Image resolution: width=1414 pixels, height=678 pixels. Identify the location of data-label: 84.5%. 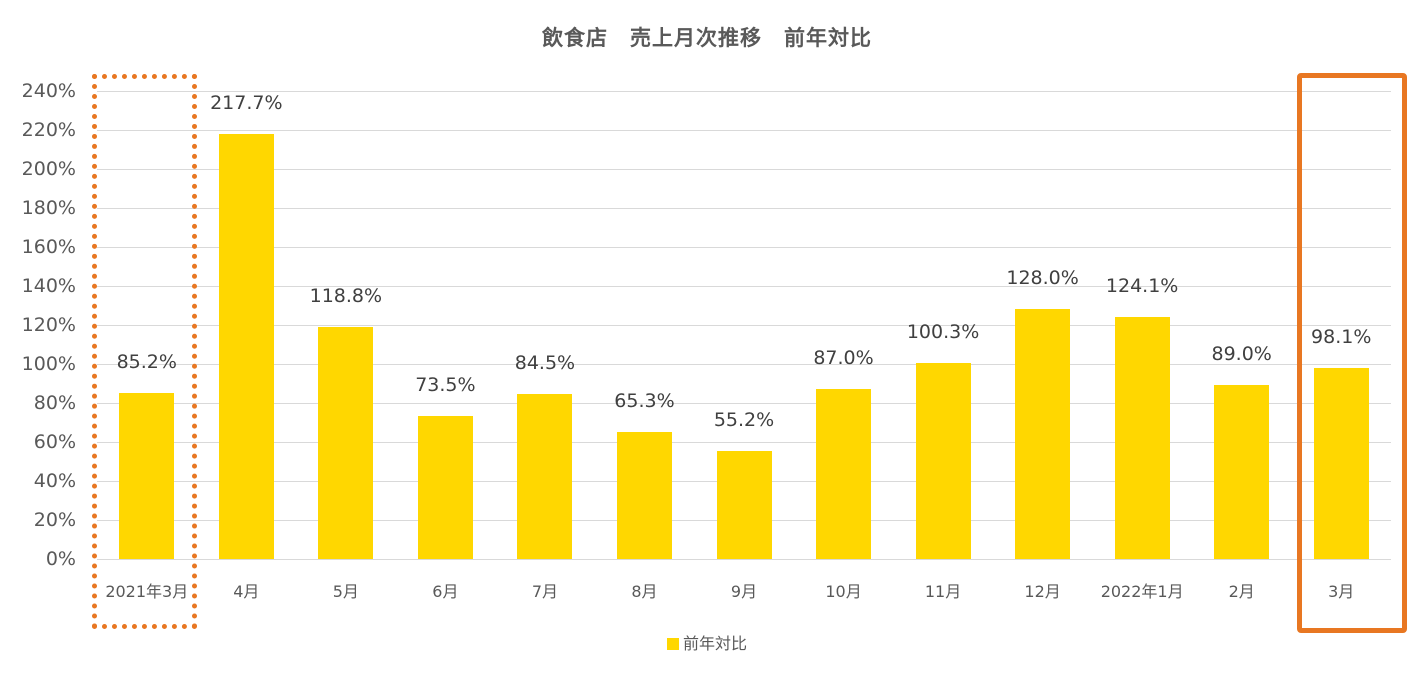
(545, 363).